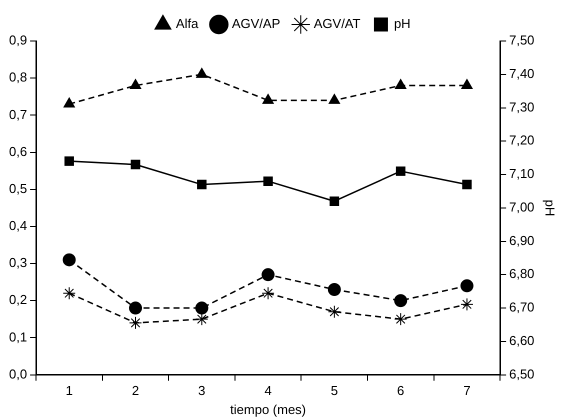 This screenshot has height=420, width=571. What do you see at coordinates (521, 106) in the screenshot?
I see `y2-tick-label: 7,30` at bounding box center [521, 106].